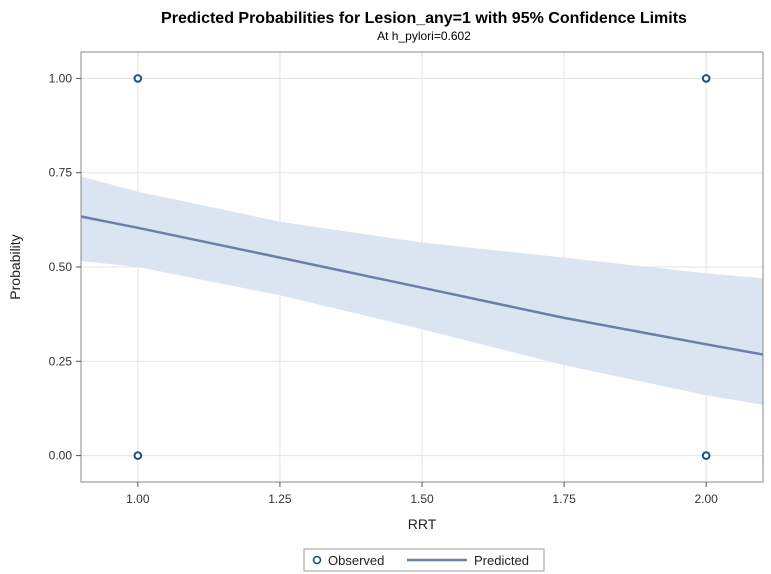 The width and height of the screenshot is (771, 574). Describe the element at coordinates (422, 524) in the screenshot. I see `x-axis-label: RRT` at that location.